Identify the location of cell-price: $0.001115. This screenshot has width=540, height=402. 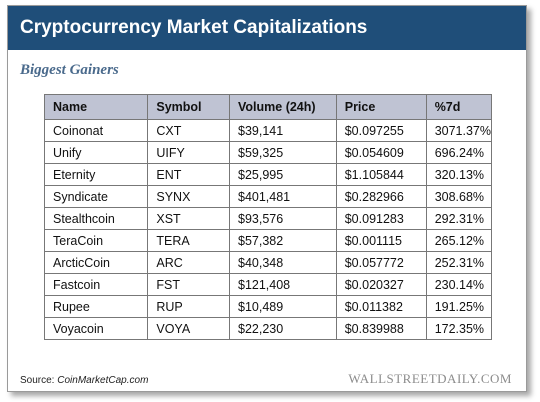
(381, 240).